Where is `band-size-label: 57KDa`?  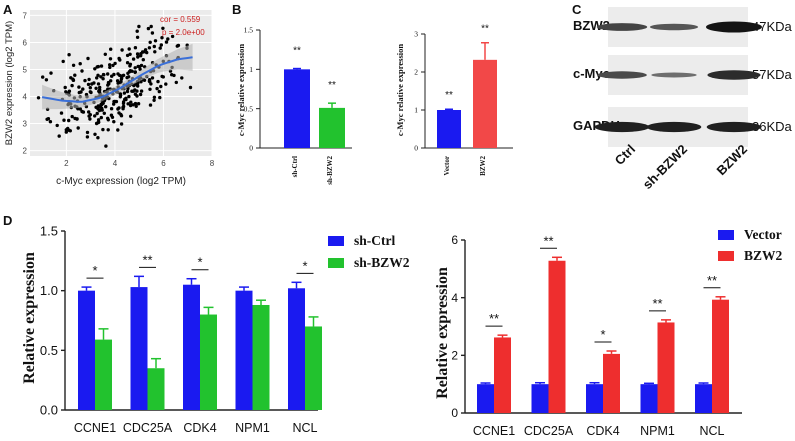 band-size-label: 57KDa is located at coordinates (772, 74).